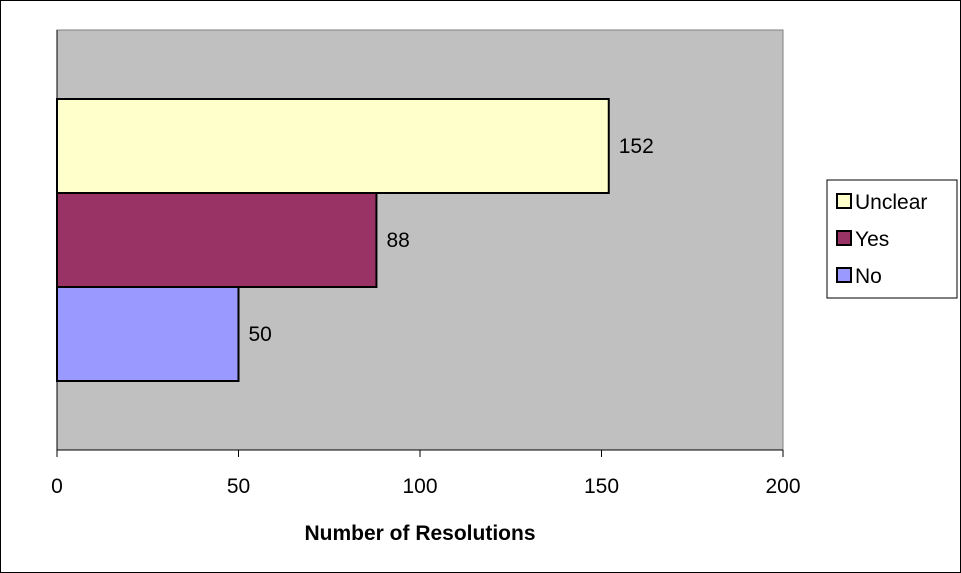 Image resolution: width=961 pixels, height=573 pixels. Describe the element at coordinates (782, 486) in the screenshot. I see `x-tick-label: 200` at that location.